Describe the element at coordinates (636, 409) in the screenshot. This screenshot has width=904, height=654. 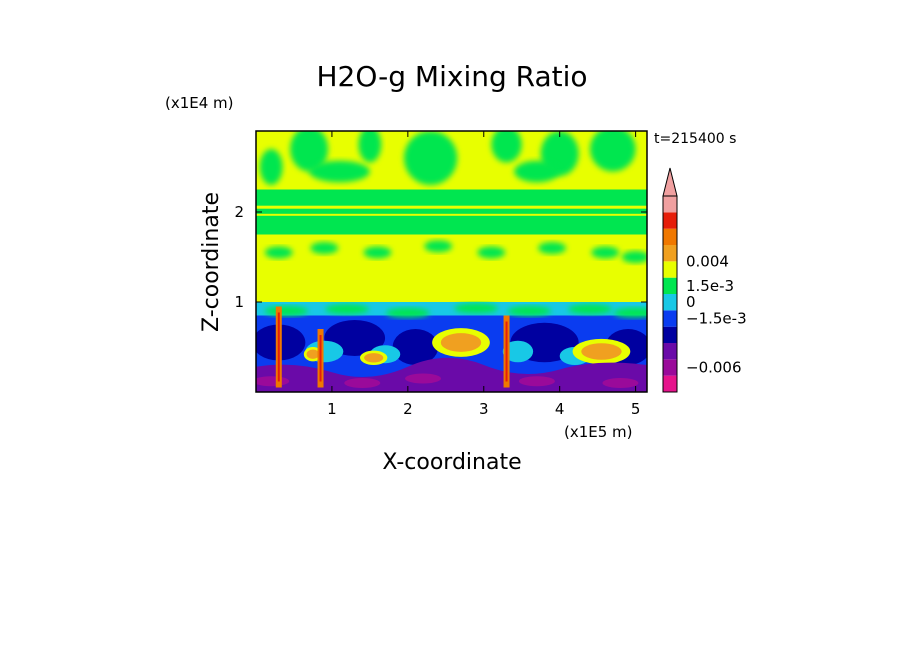
I see `x-tick-label: 5` at that location.